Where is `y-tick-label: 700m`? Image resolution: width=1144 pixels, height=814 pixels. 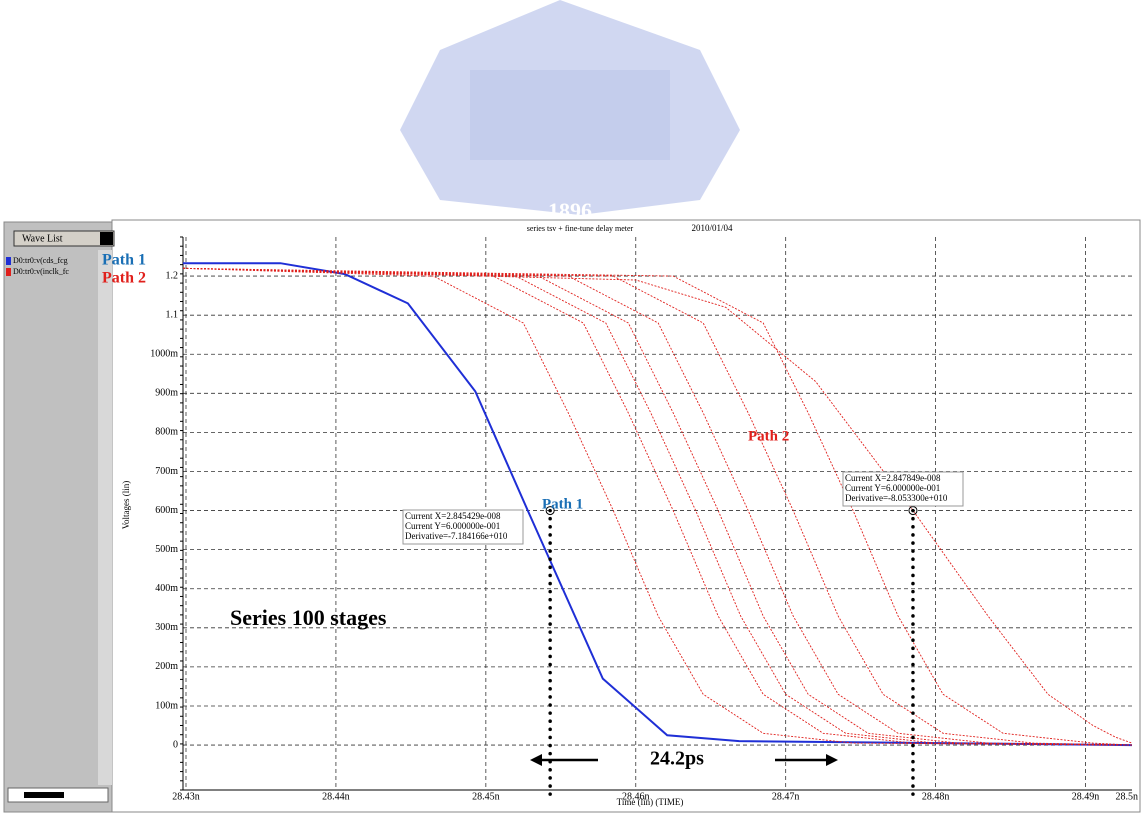 y-tick-label: 700m is located at coordinates (166, 471).